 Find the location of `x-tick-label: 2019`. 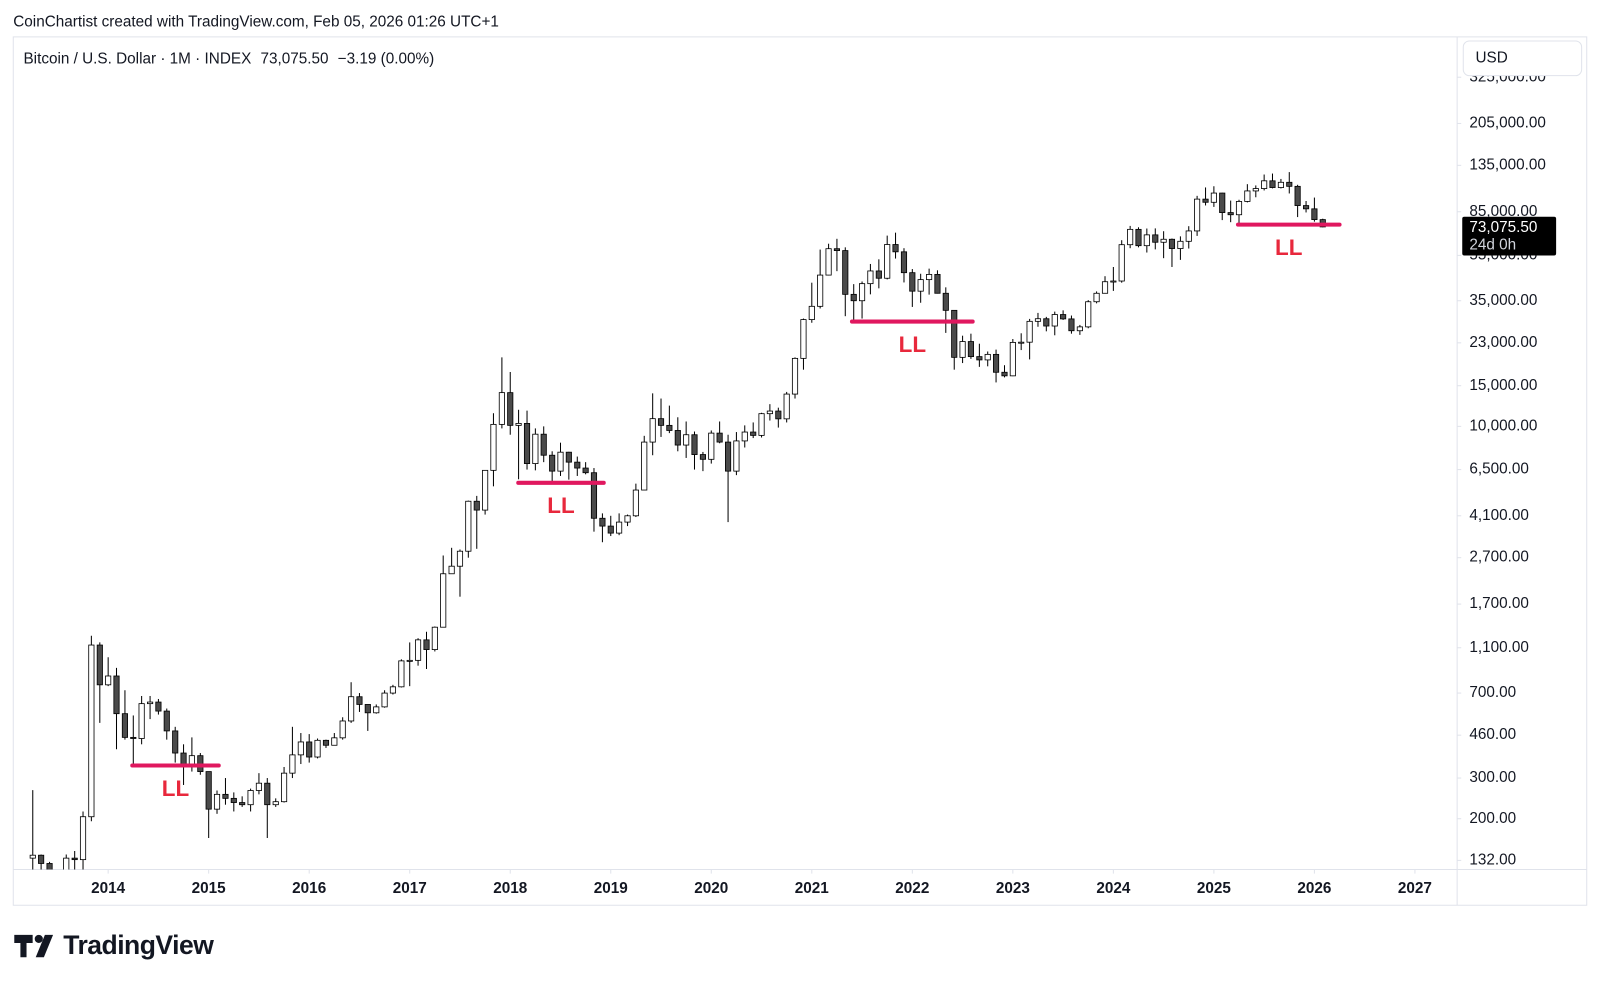

x-tick-label: 2019 is located at coordinates (611, 888).